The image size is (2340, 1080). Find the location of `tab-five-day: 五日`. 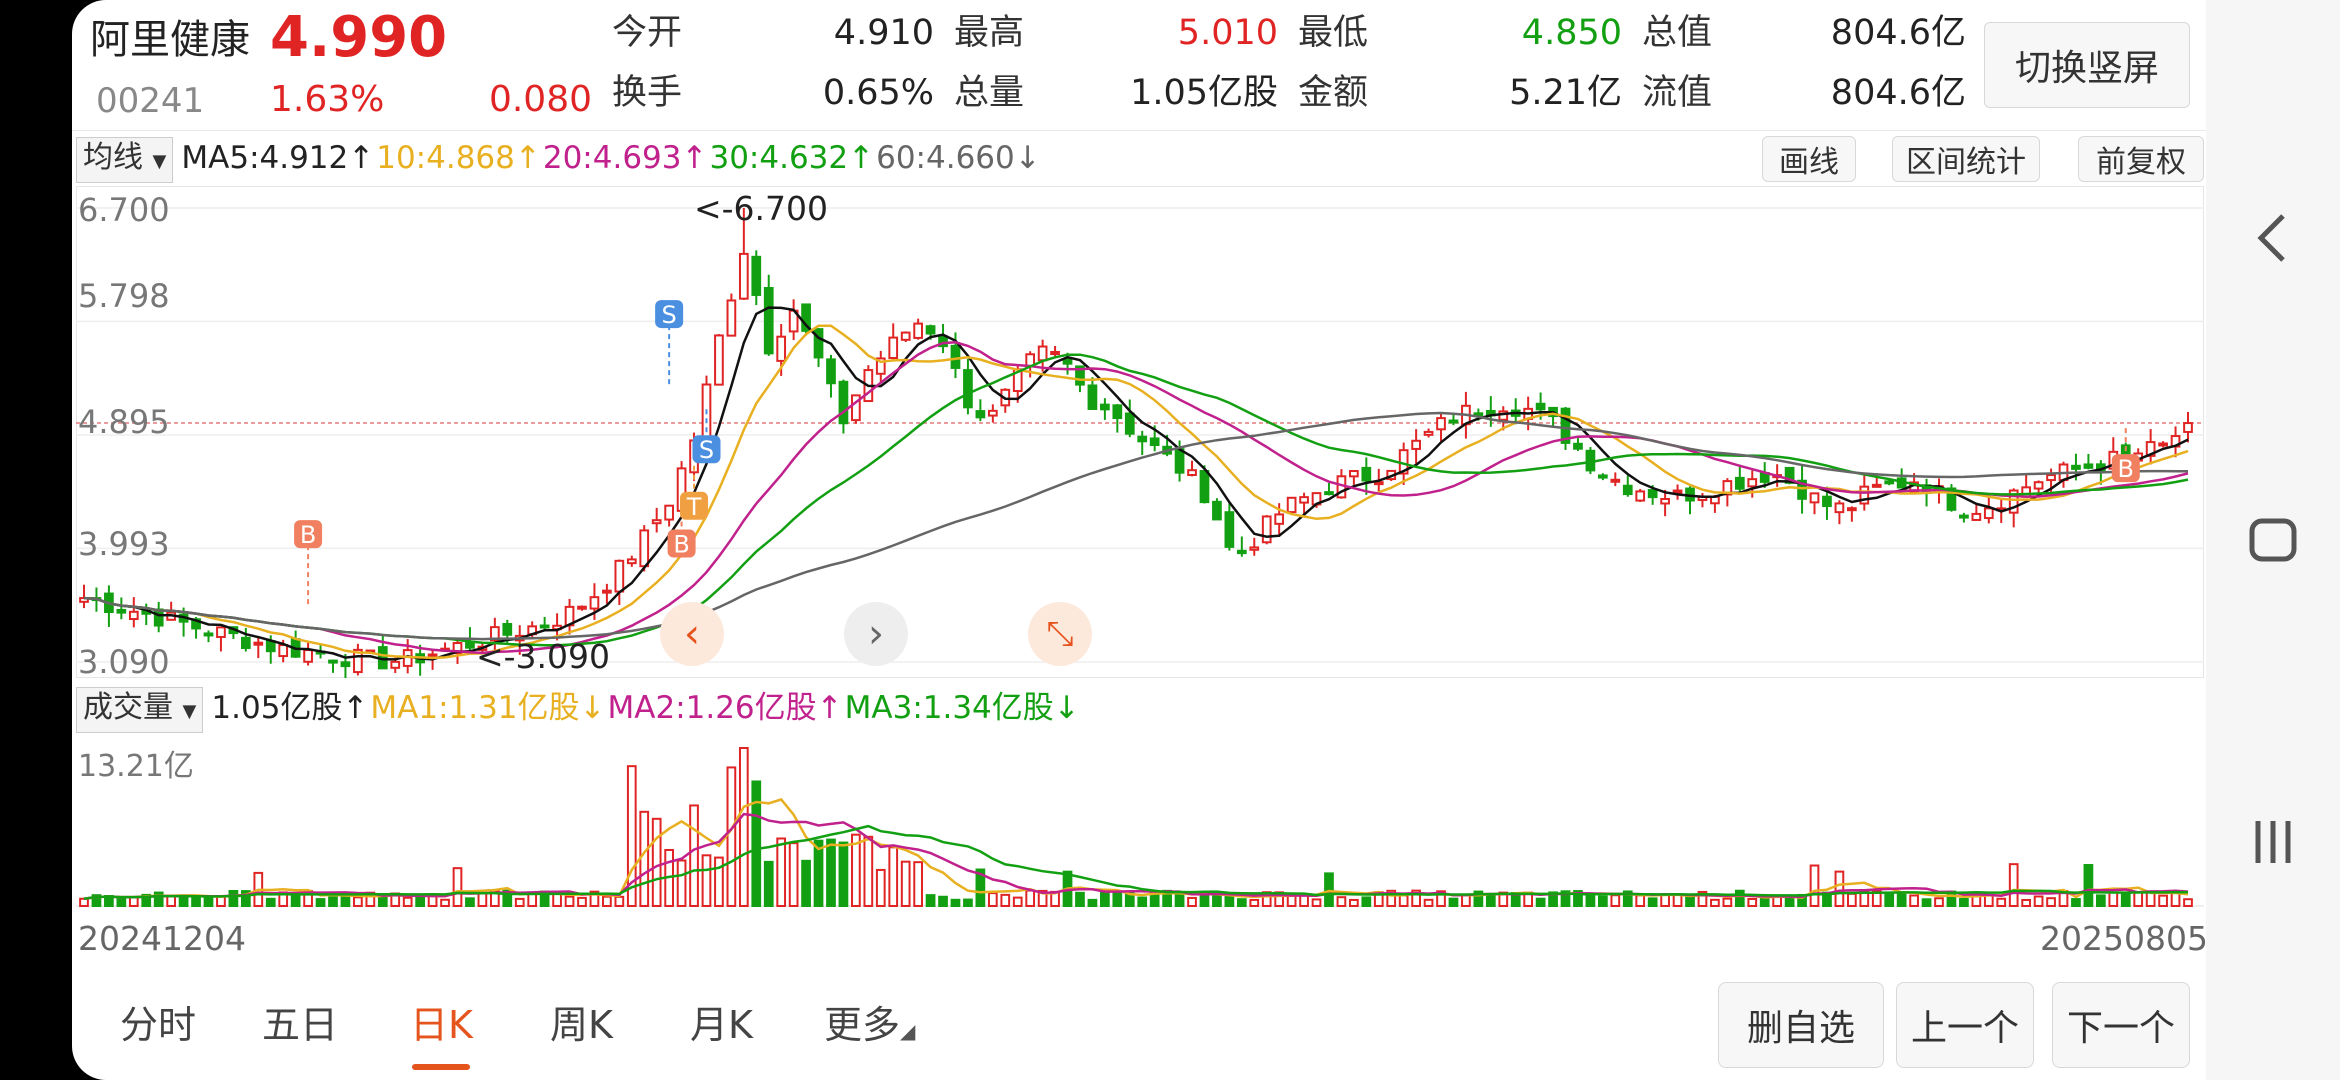

tab-five-day: 五日 is located at coordinates (300, 1025).